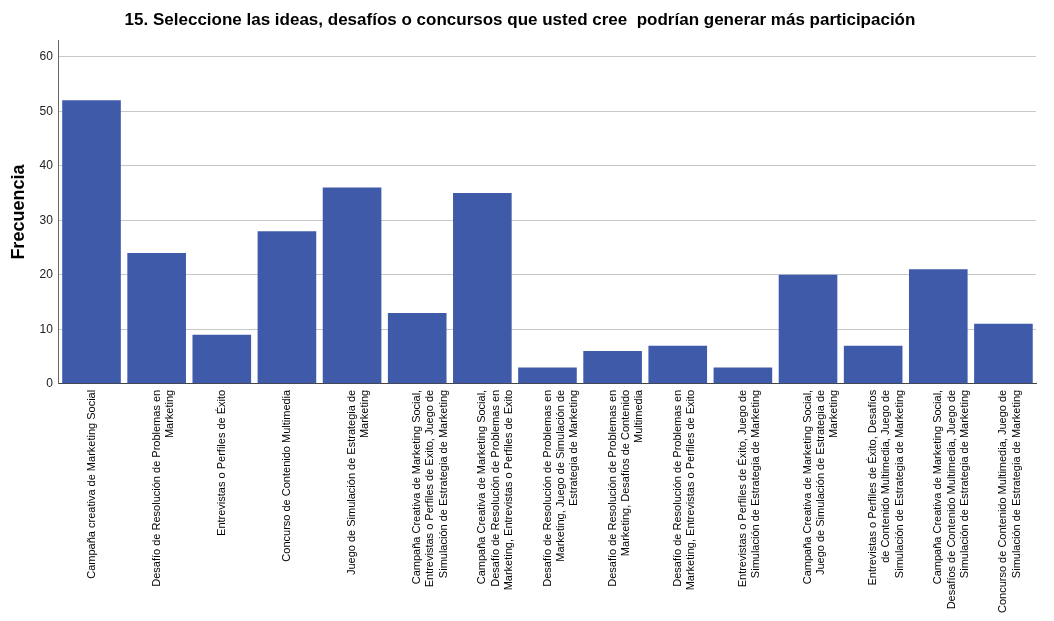  Describe the element at coordinates (17, 211) in the screenshot. I see `y-axis-title: Frecuencia` at that location.